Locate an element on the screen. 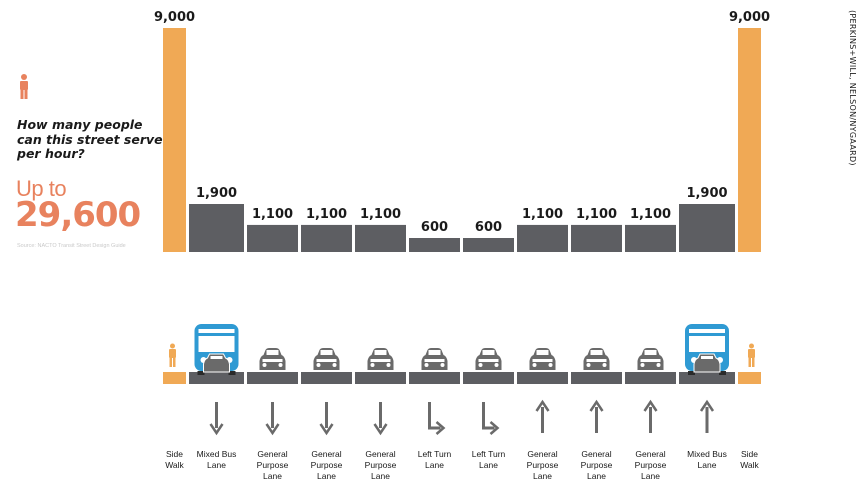 The width and height of the screenshot is (864, 486). category-label-3-1: Purpose is located at coordinates (327, 465).